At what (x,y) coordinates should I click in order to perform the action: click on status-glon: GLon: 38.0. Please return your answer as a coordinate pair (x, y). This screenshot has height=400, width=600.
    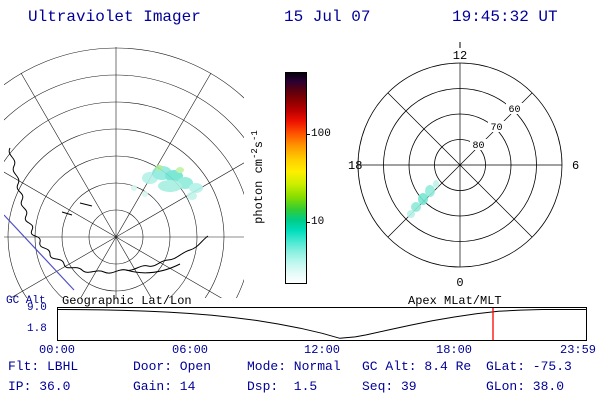
    Looking at the image, I should click on (525, 386).